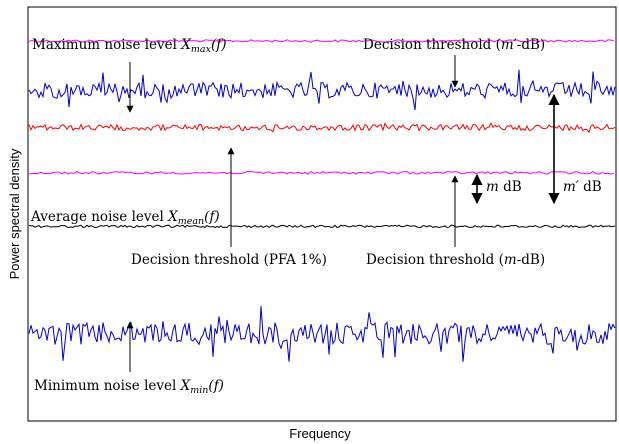 The image size is (619, 444). Describe the element at coordinates (454, 45) in the screenshot. I see `m-prime-threshold-label: Decision threshold (m′-dB)` at that location.